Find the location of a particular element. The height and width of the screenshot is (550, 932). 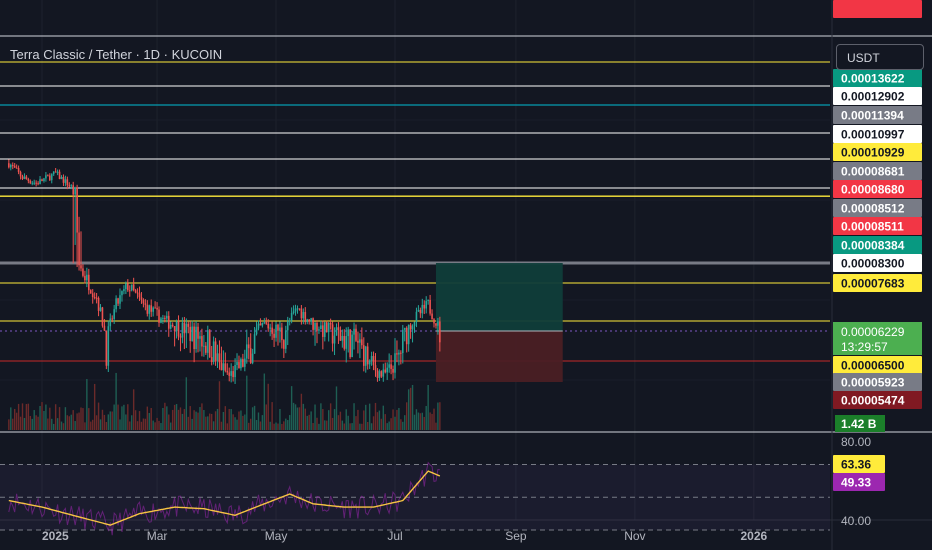

price-label-9-text: 0.00008384 is located at coordinates (873, 246).